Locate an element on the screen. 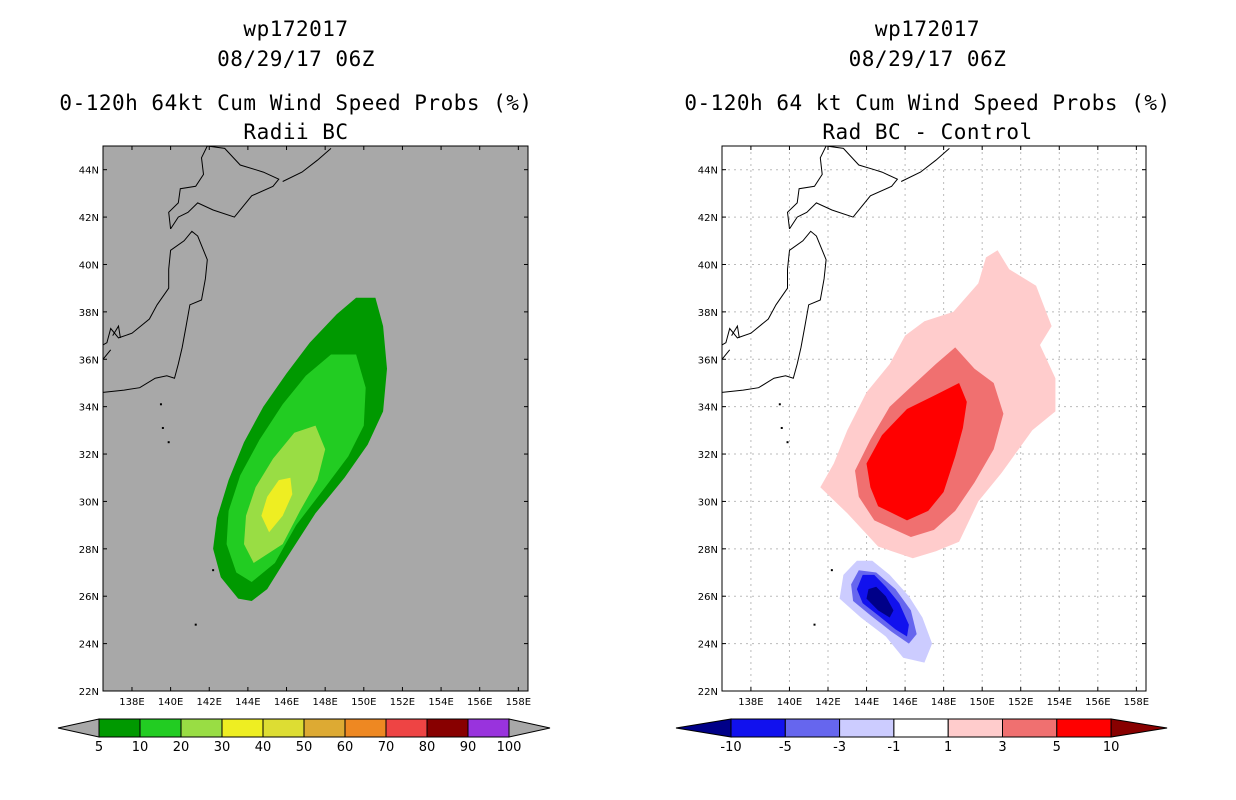 The height and width of the screenshot is (800, 1236). left-y-tick-label: 36N is located at coordinates (89, 360).